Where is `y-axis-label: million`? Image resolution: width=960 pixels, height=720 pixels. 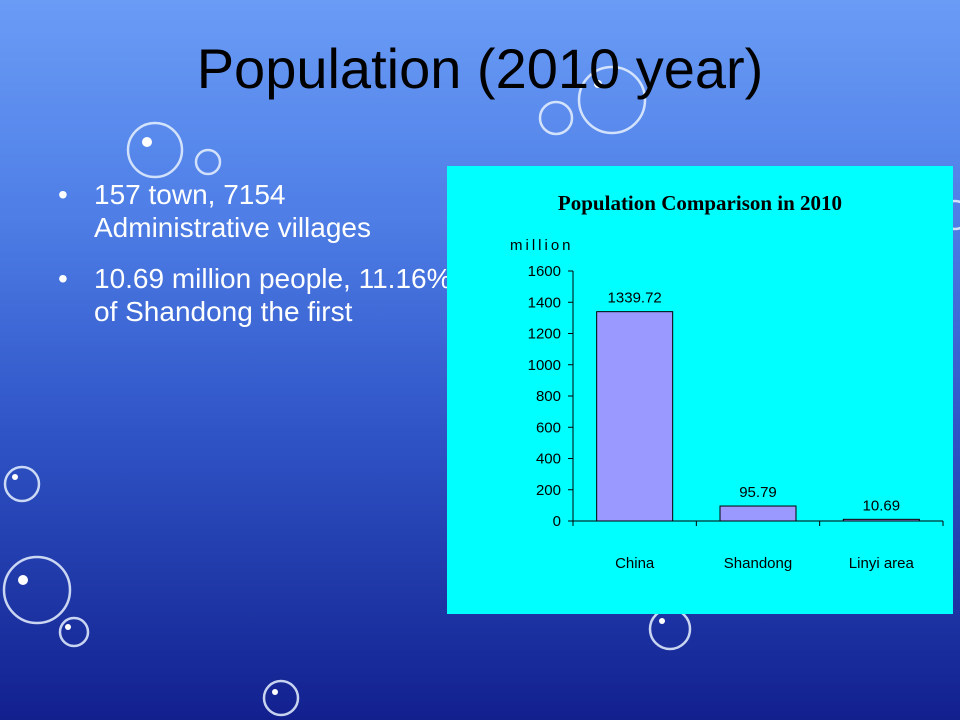
y-axis-label: million is located at coordinates (542, 245).